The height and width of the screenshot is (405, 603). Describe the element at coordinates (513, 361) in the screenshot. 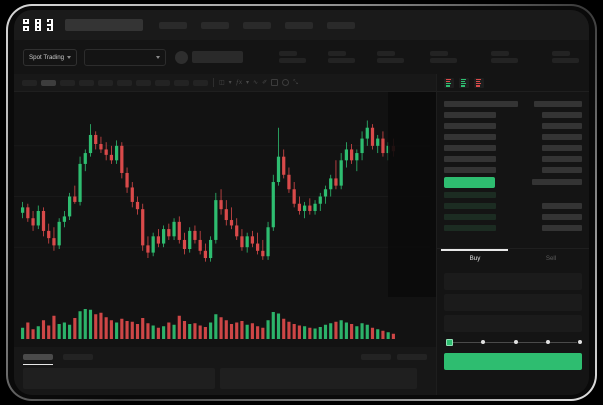

I see `buy-submit-button` at that location.